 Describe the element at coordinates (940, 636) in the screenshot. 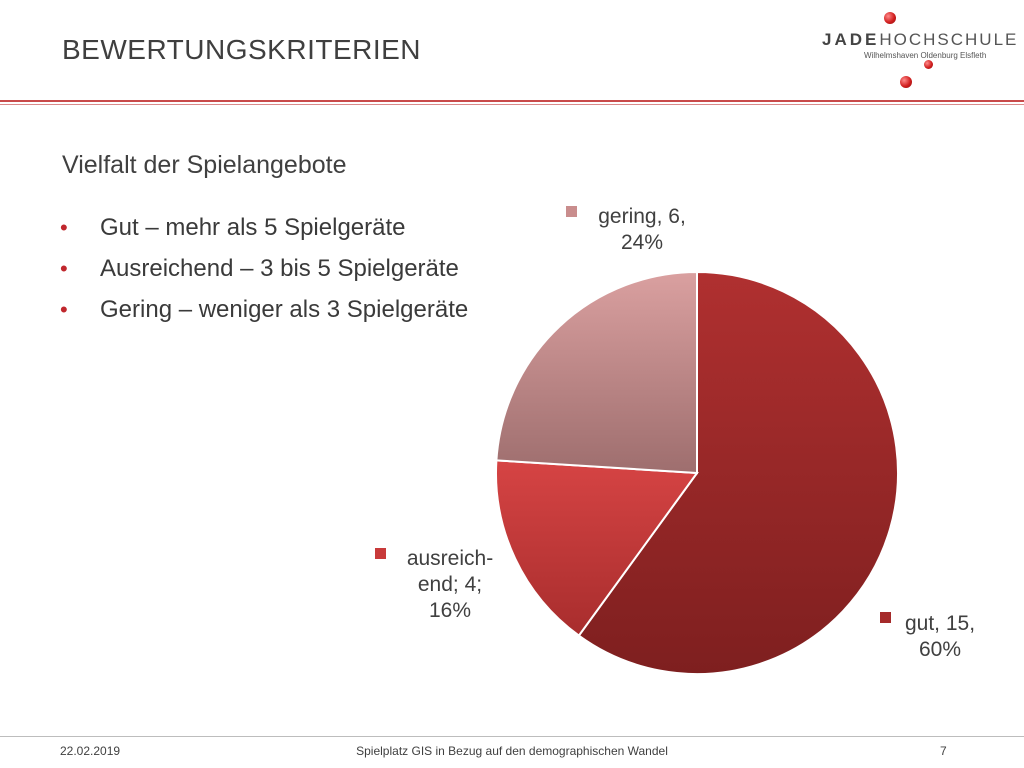

I see `data-label-gut: gut, 15, 60%` at that location.